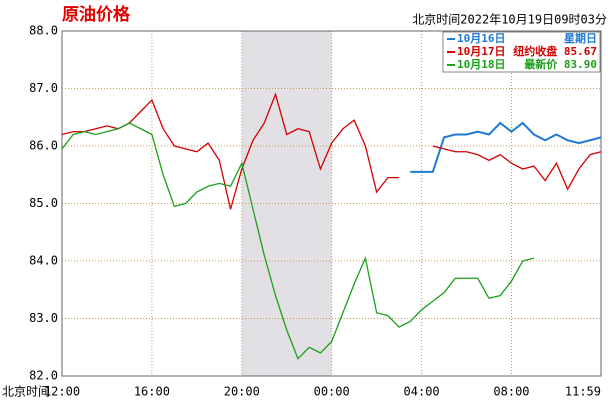  I want to click on y-tick-label: 83.0, so click(43, 318).